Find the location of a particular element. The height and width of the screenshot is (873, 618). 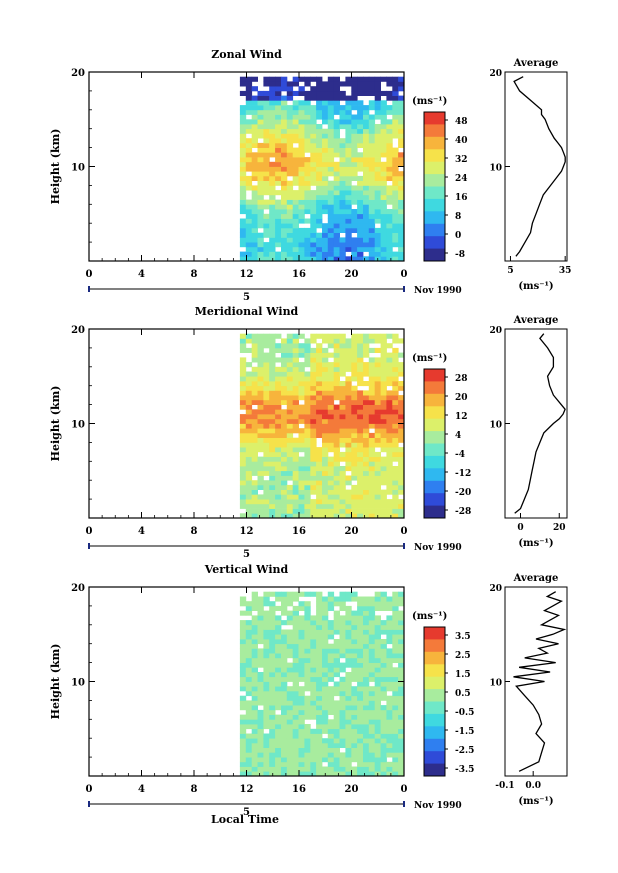

y-axis-label: Height (km) is located at coordinates (55, 682).